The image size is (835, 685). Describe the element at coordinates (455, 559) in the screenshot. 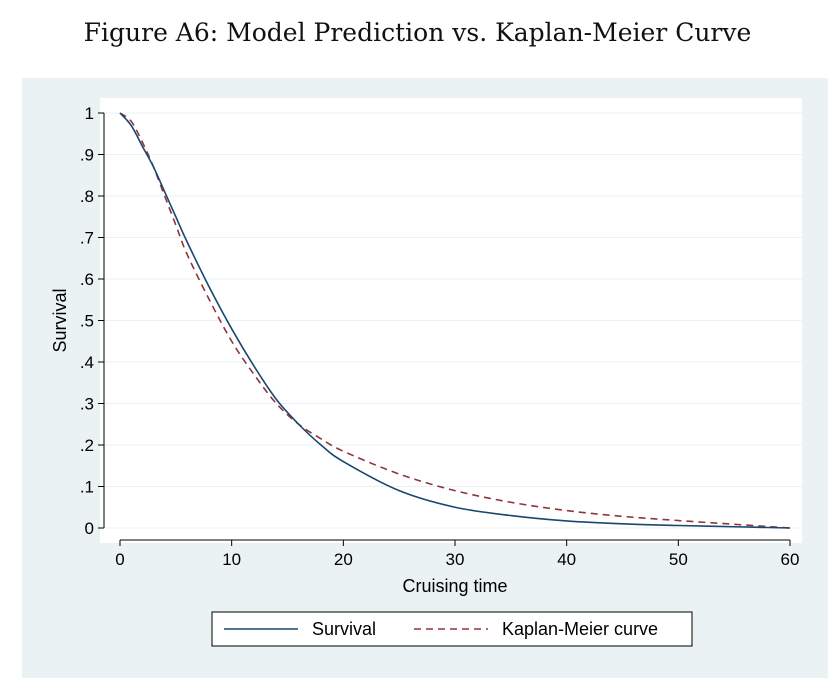

I see `x-tick-label: 30` at that location.